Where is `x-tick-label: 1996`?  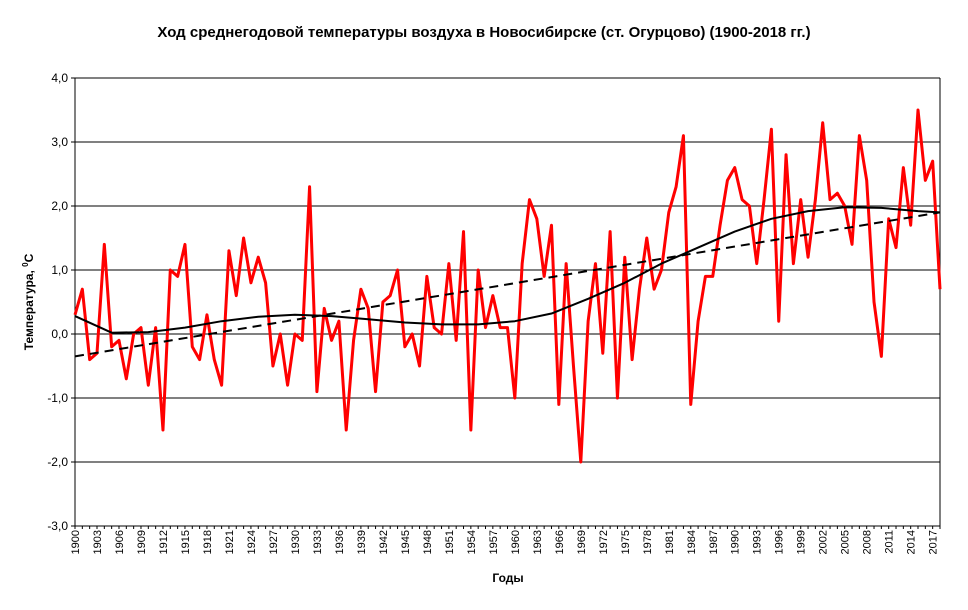 x-tick-label: 1996 is located at coordinates (780, 542).